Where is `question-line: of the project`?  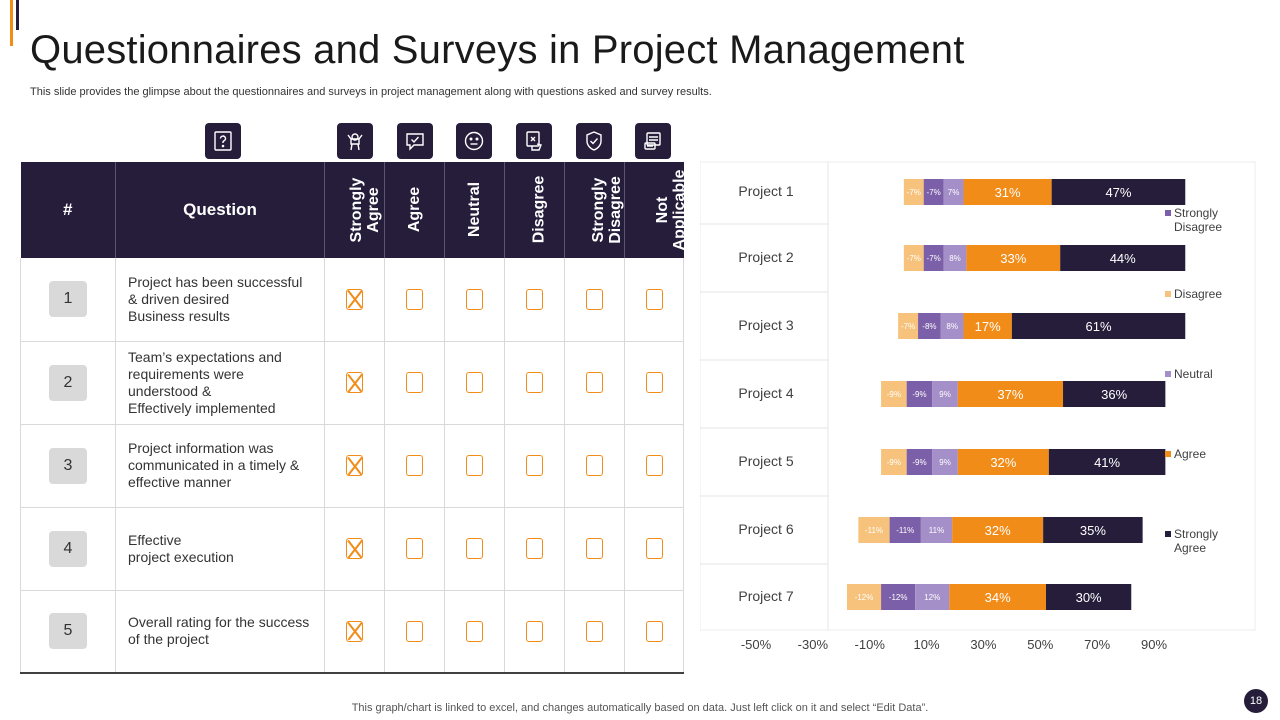
question-line: of the project is located at coordinates (168, 639).